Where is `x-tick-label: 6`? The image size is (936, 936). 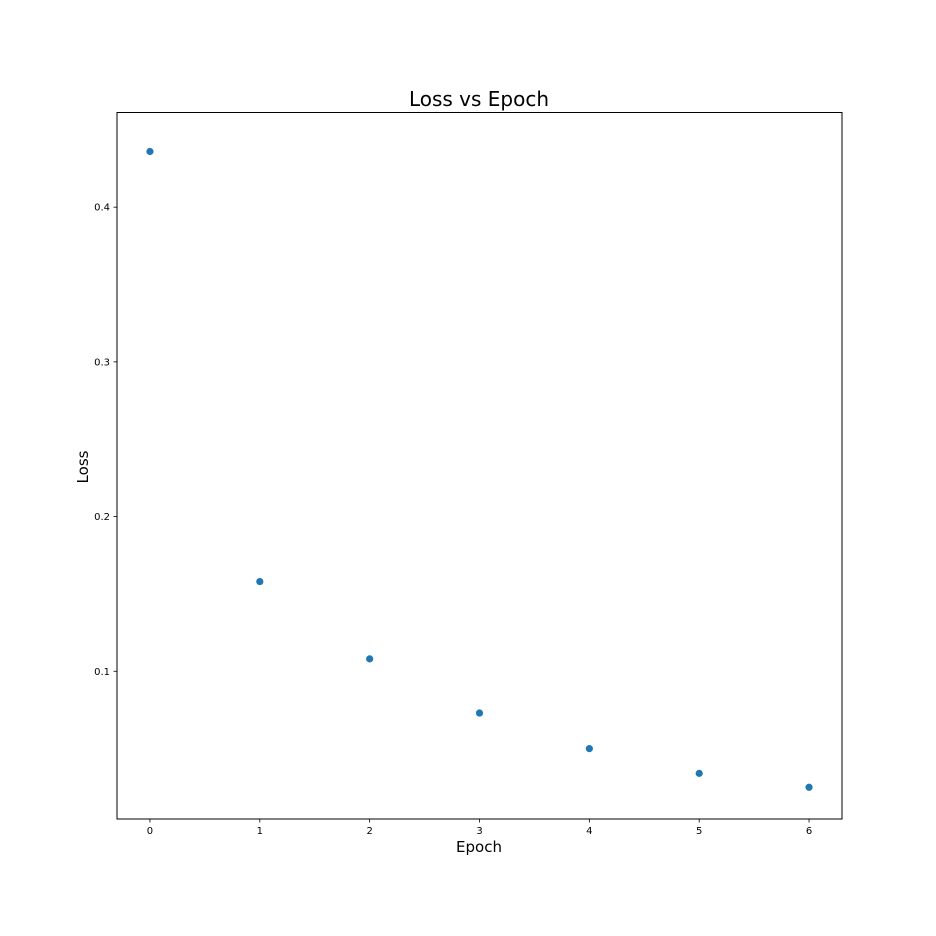 x-tick-label: 6 is located at coordinates (809, 831).